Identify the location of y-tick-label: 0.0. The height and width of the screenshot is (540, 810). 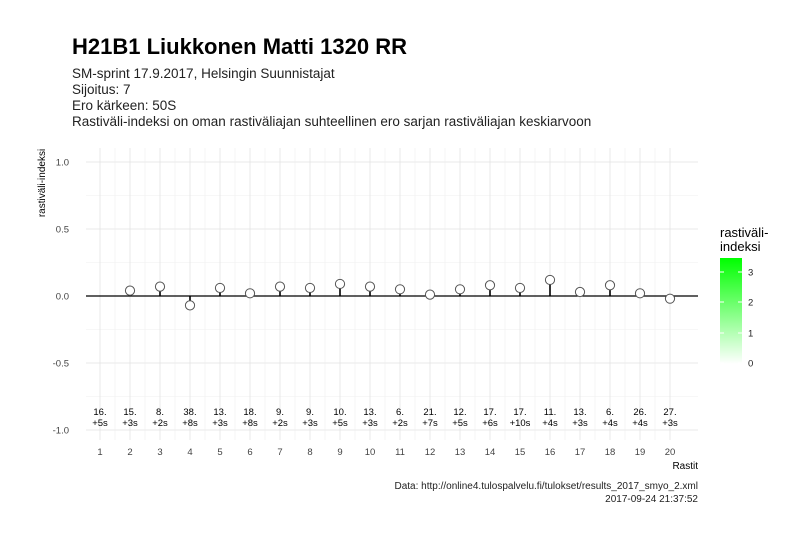
(62, 297).